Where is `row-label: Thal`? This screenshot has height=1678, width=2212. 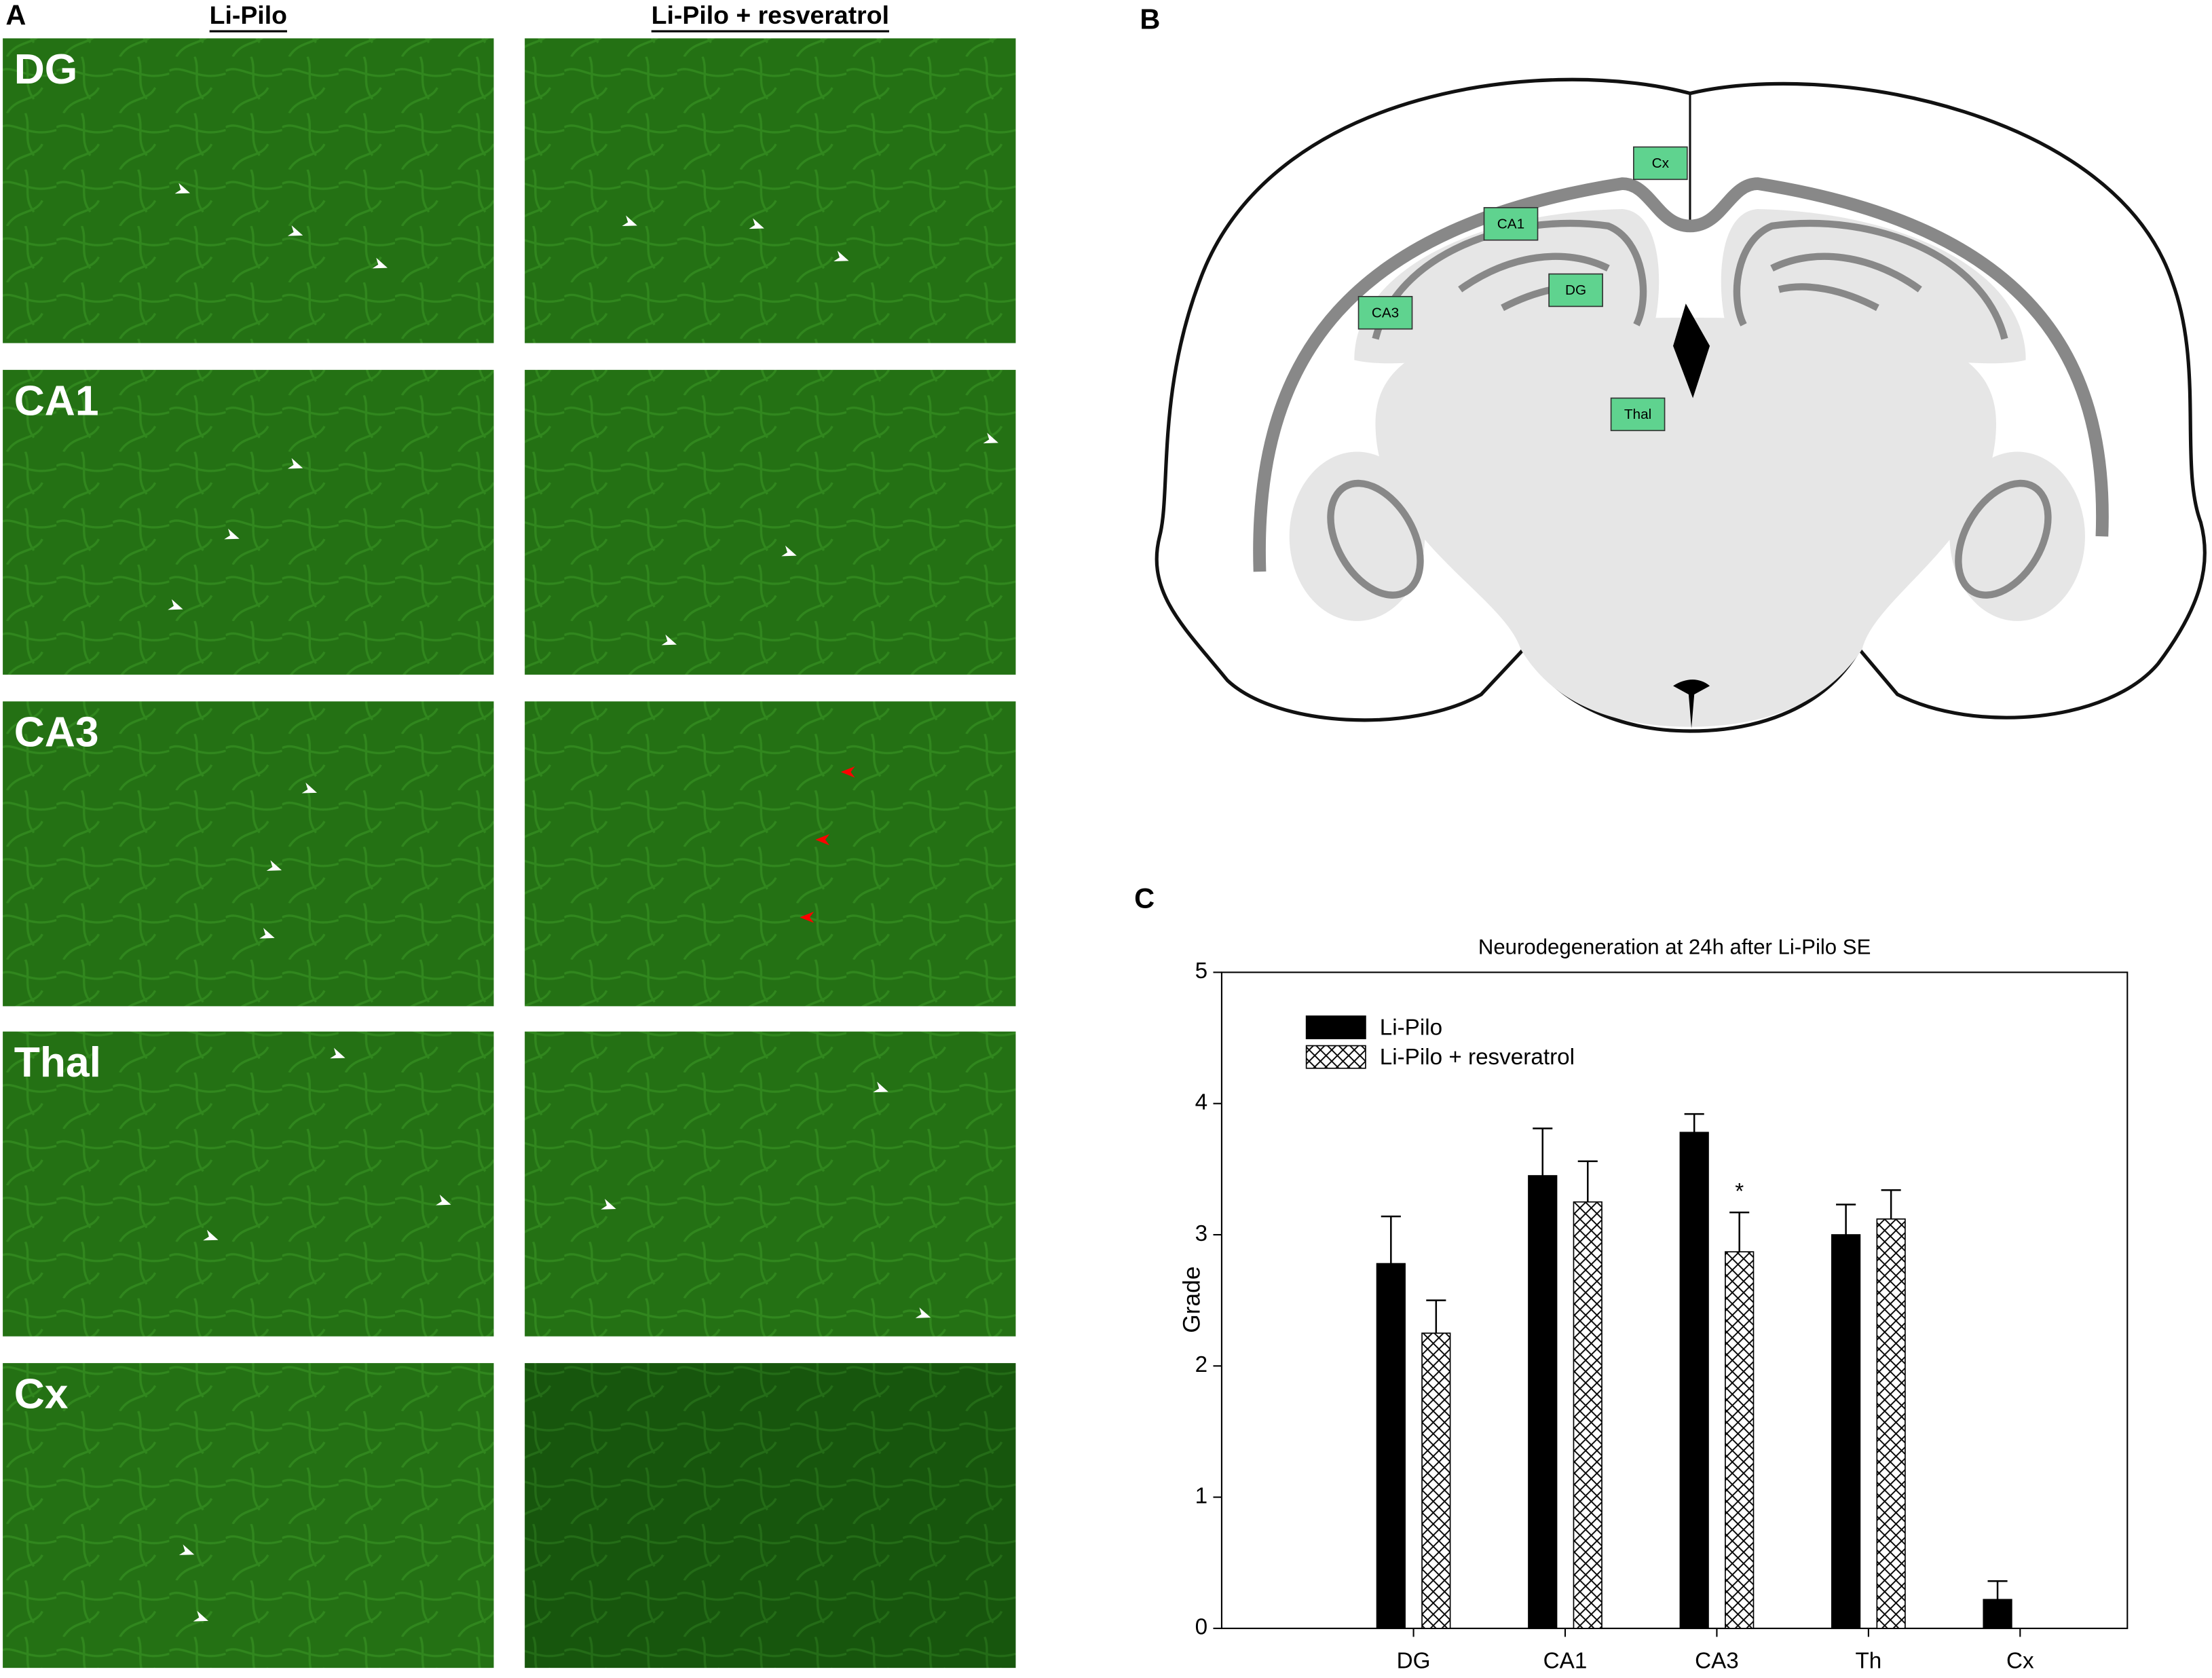 row-label: Thal is located at coordinates (57, 1062).